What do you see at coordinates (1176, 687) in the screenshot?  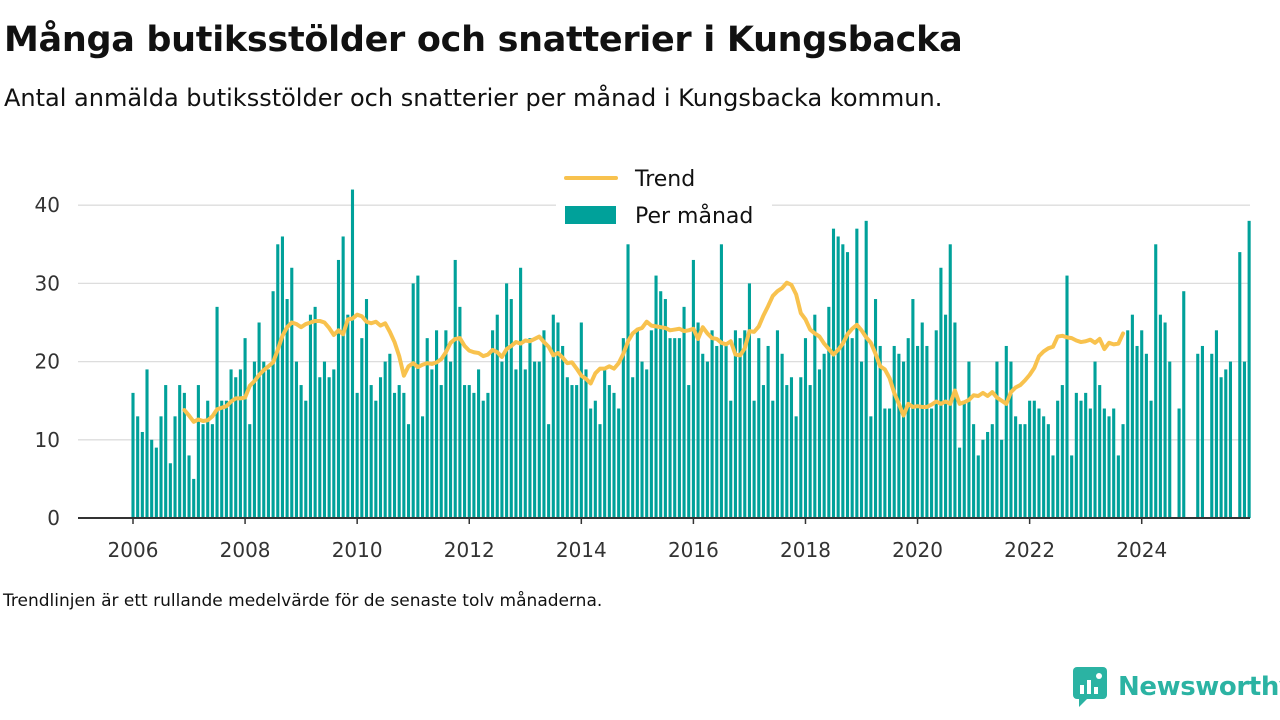 I see `brand: Newsworthy` at bounding box center [1176, 687].